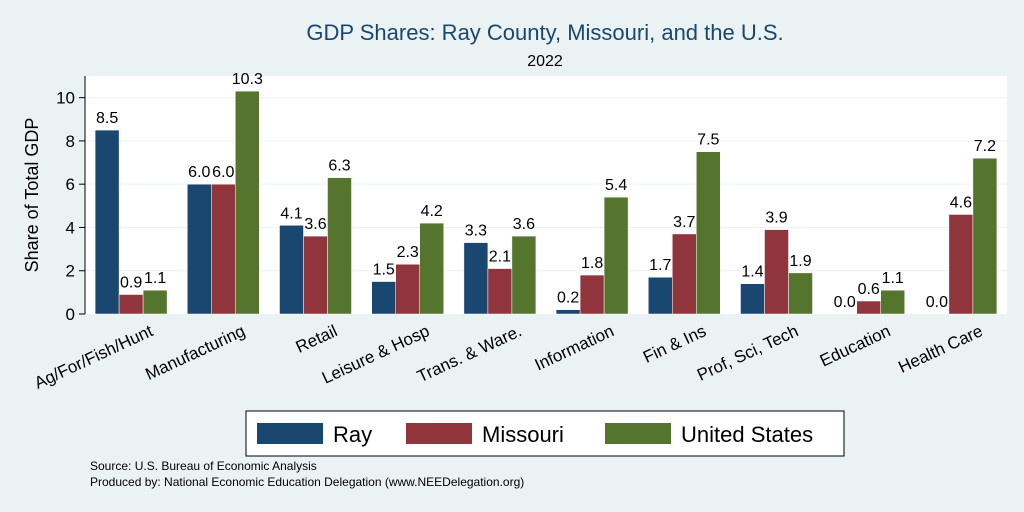 This screenshot has width=1024, height=512. I want to click on bar-value-label: 2.3, so click(408, 252).